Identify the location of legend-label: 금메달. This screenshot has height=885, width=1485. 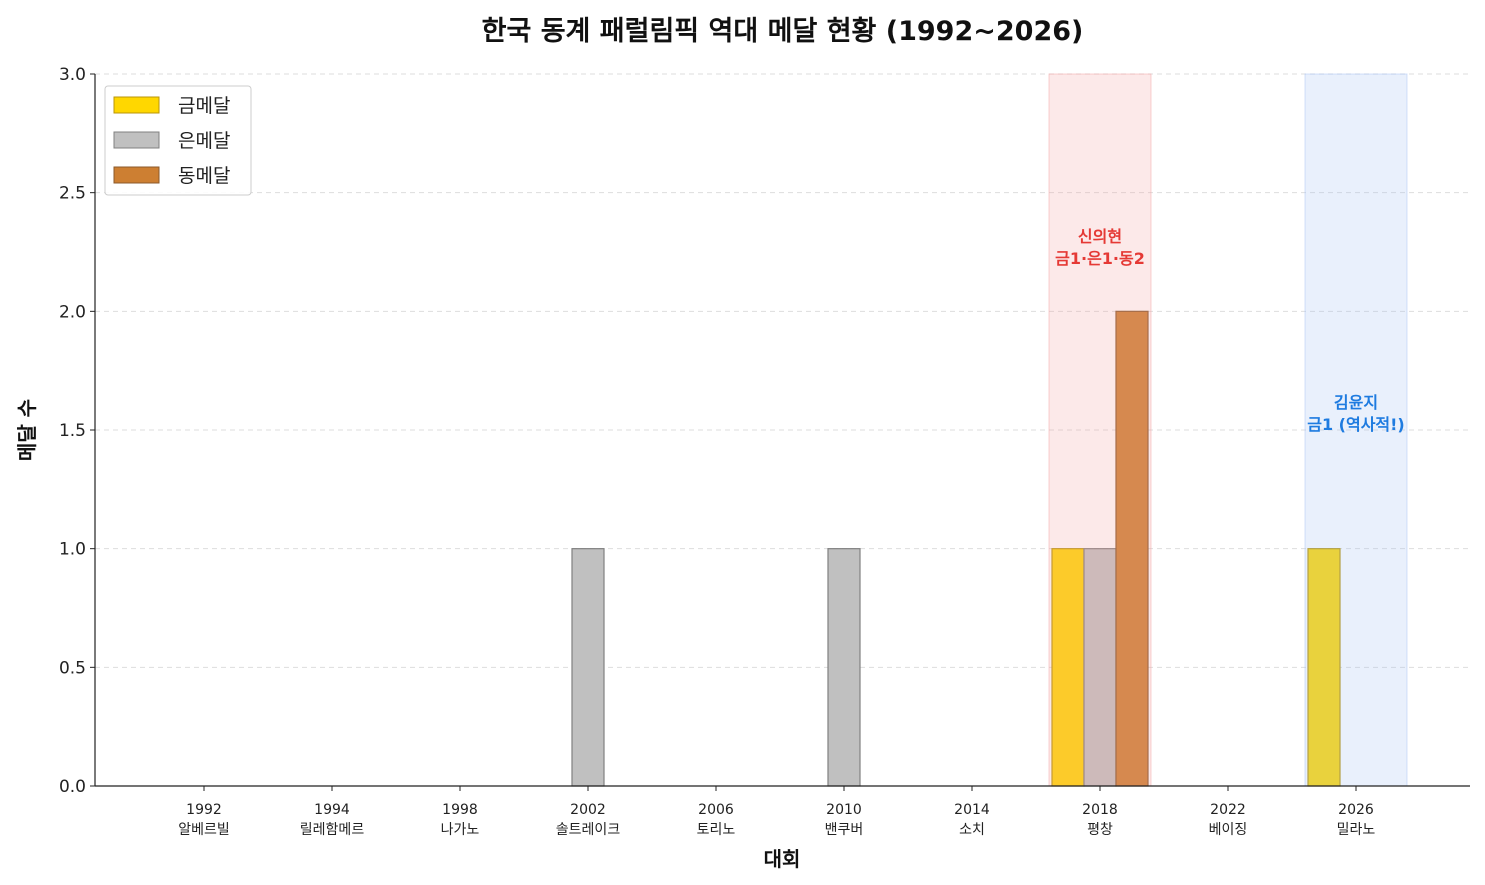
(204, 106).